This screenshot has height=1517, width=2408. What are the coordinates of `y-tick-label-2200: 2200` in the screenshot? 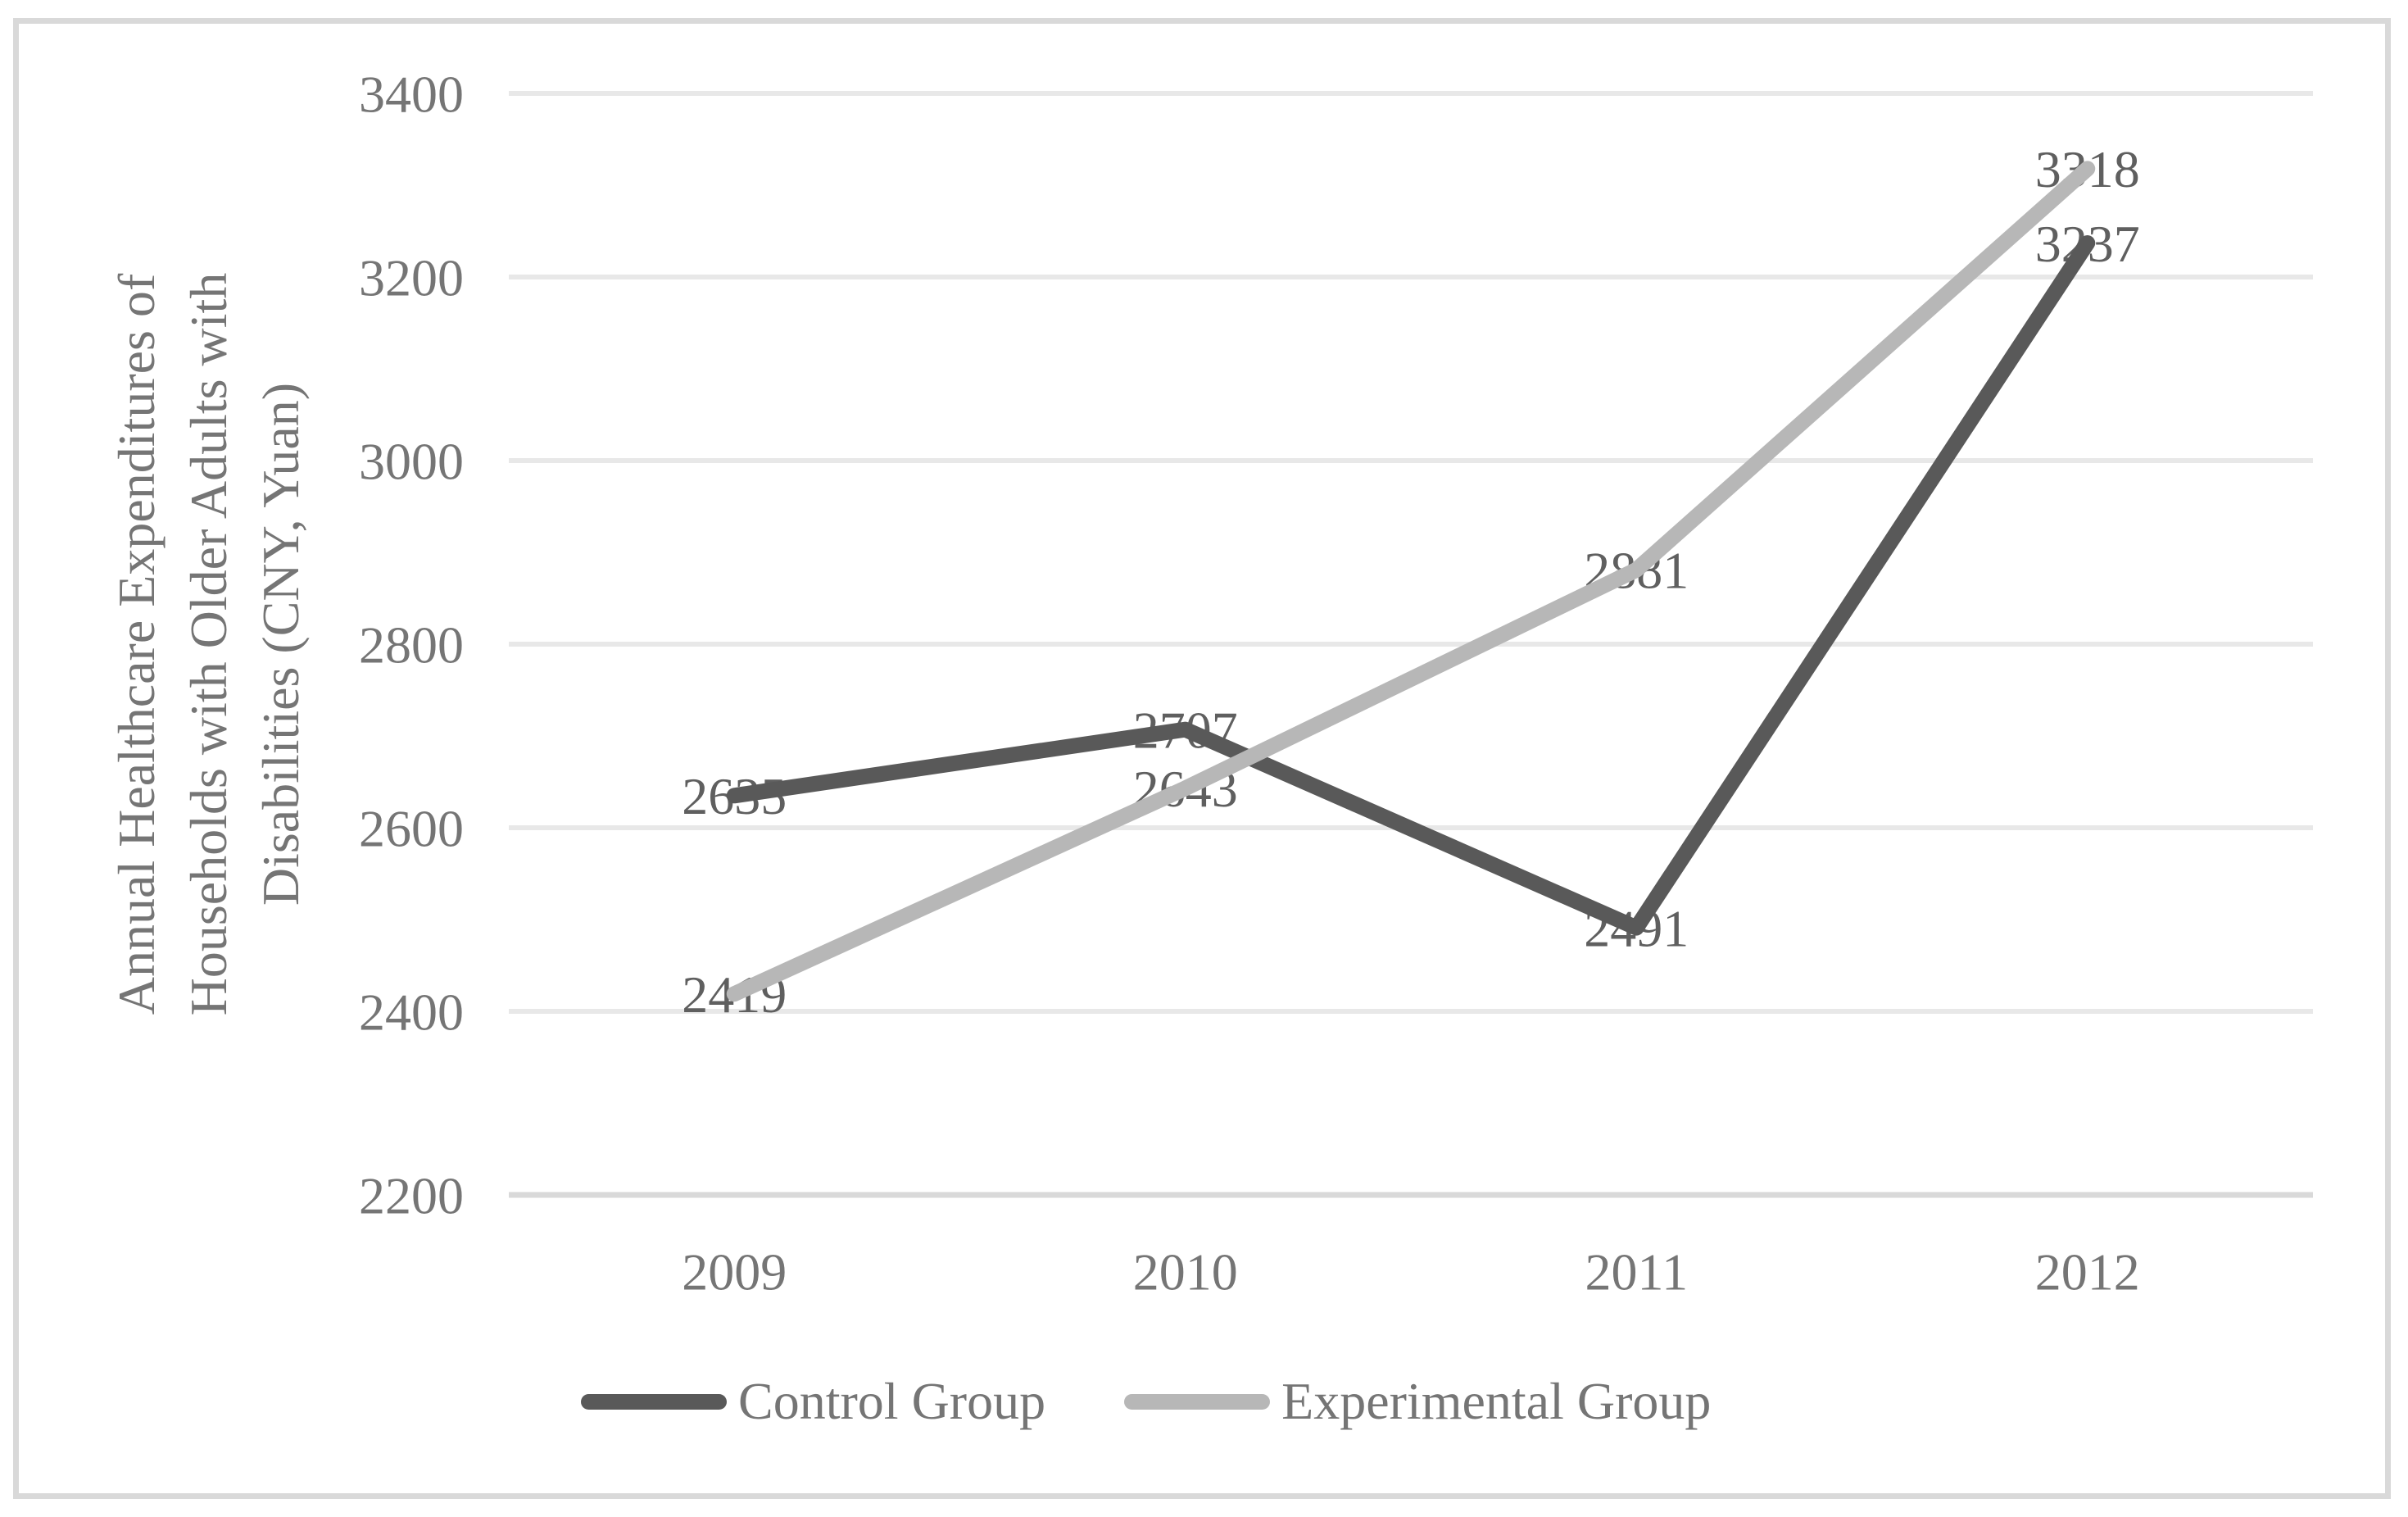 It's located at (412, 1195).